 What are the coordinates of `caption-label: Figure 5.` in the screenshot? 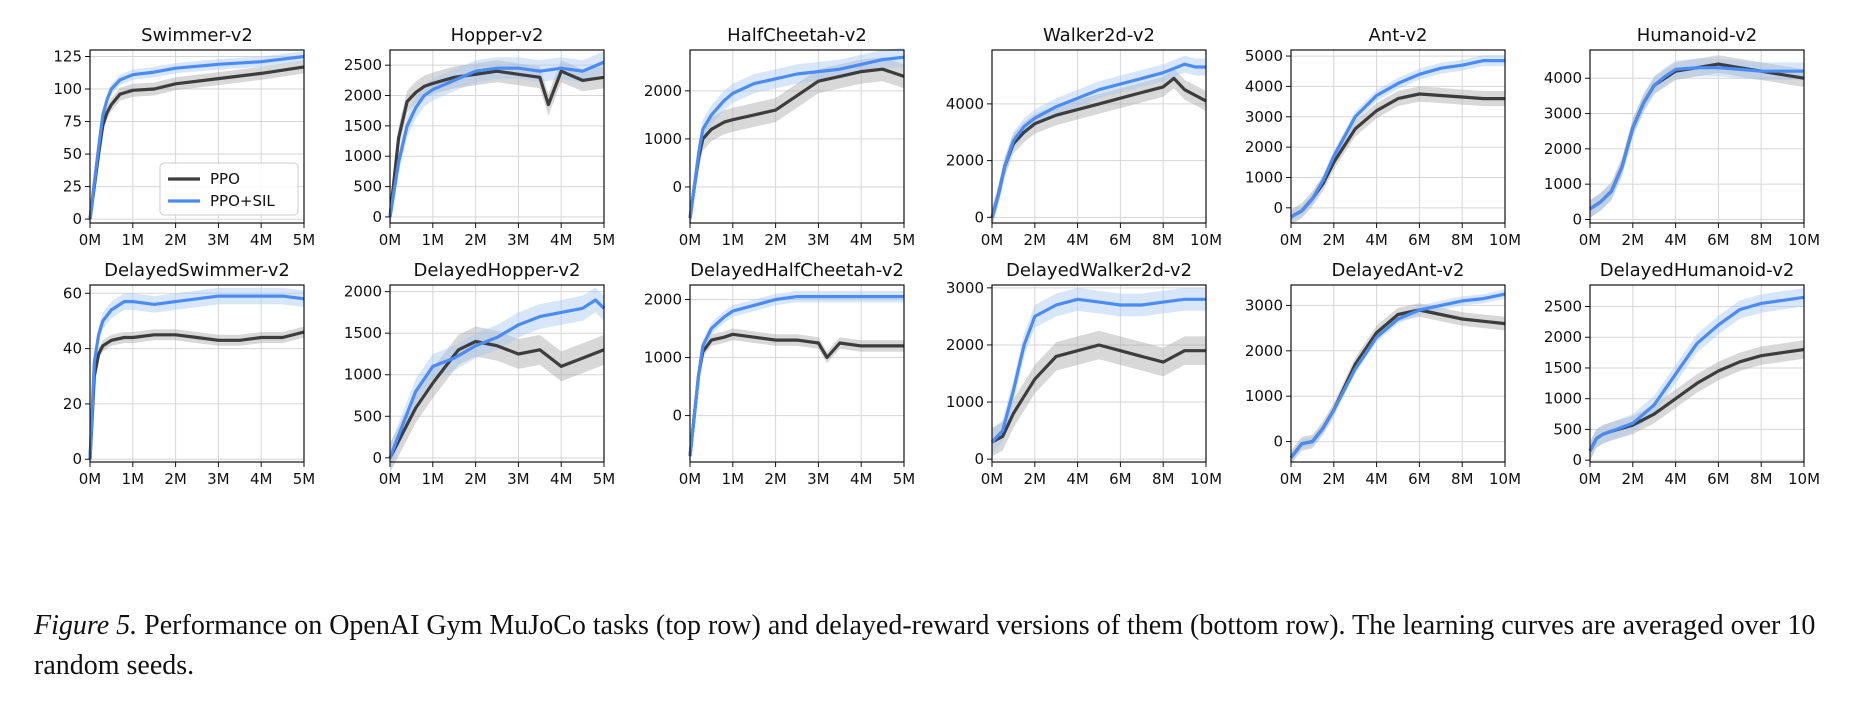 It's located at (86, 625).